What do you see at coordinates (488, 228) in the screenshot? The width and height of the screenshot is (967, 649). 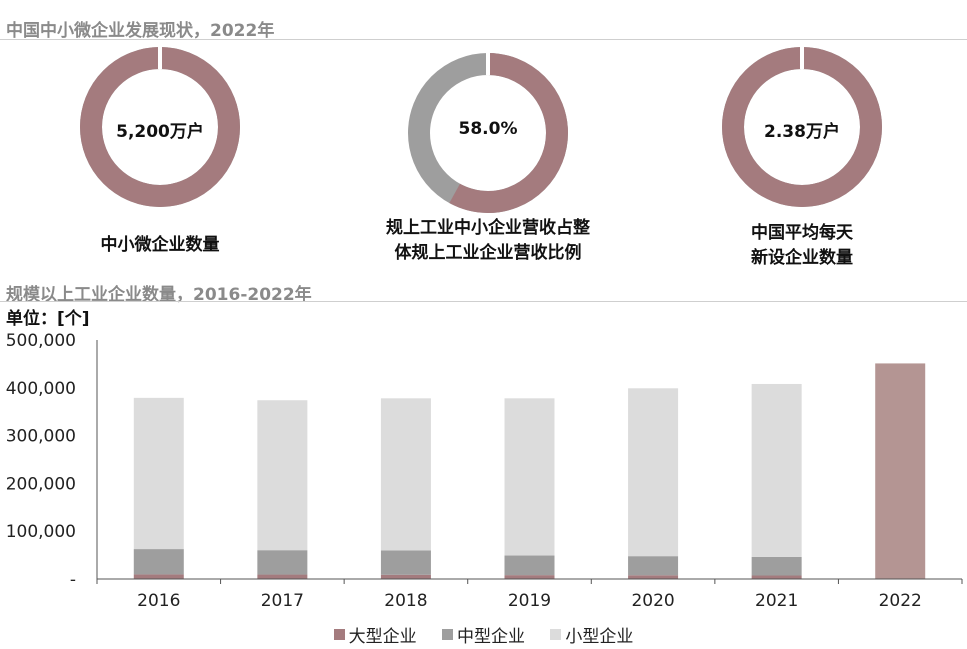 I see `donut-2-caption-line-1: 规上工业中小企业营收占整` at bounding box center [488, 228].